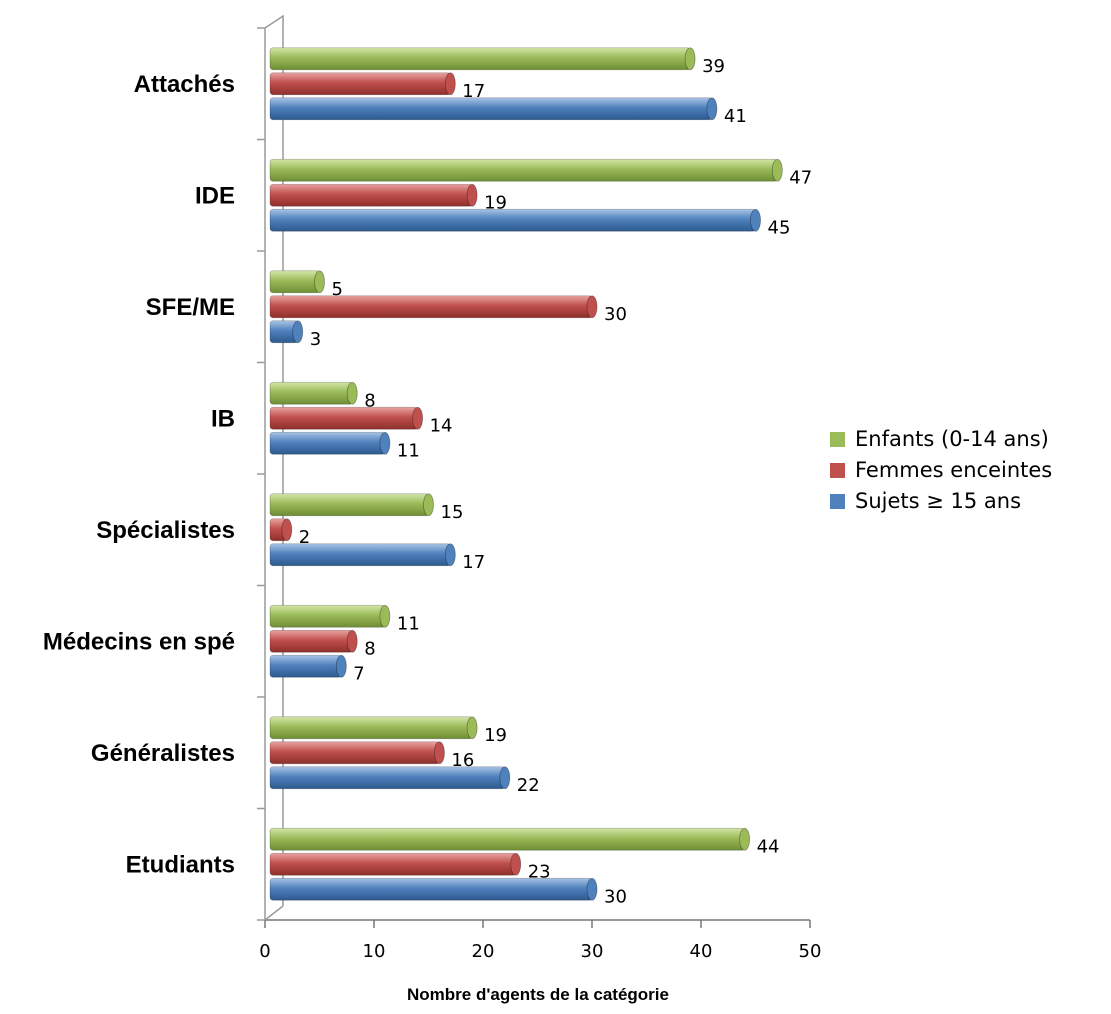 The image size is (1111, 1014). What do you see at coordinates (952, 439) in the screenshot?
I see `legend-label: Enfants (0-14 ans)` at bounding box center [952, 439].